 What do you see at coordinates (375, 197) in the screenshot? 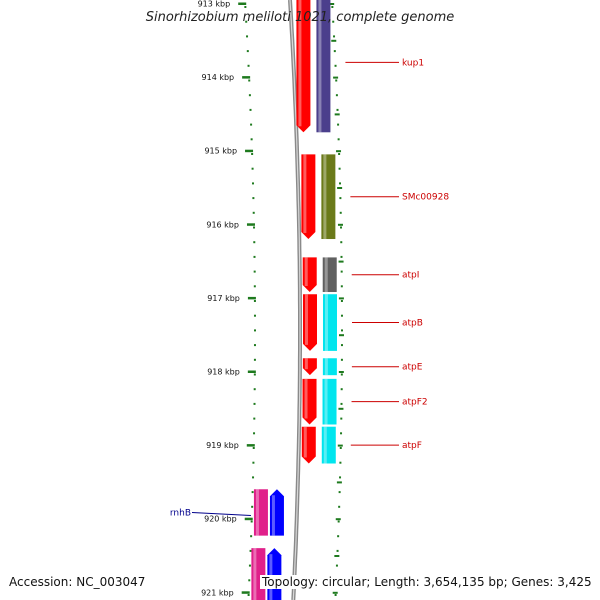
I see `gene-SMc00928: SMc00928` at bounding box center [375, 197].